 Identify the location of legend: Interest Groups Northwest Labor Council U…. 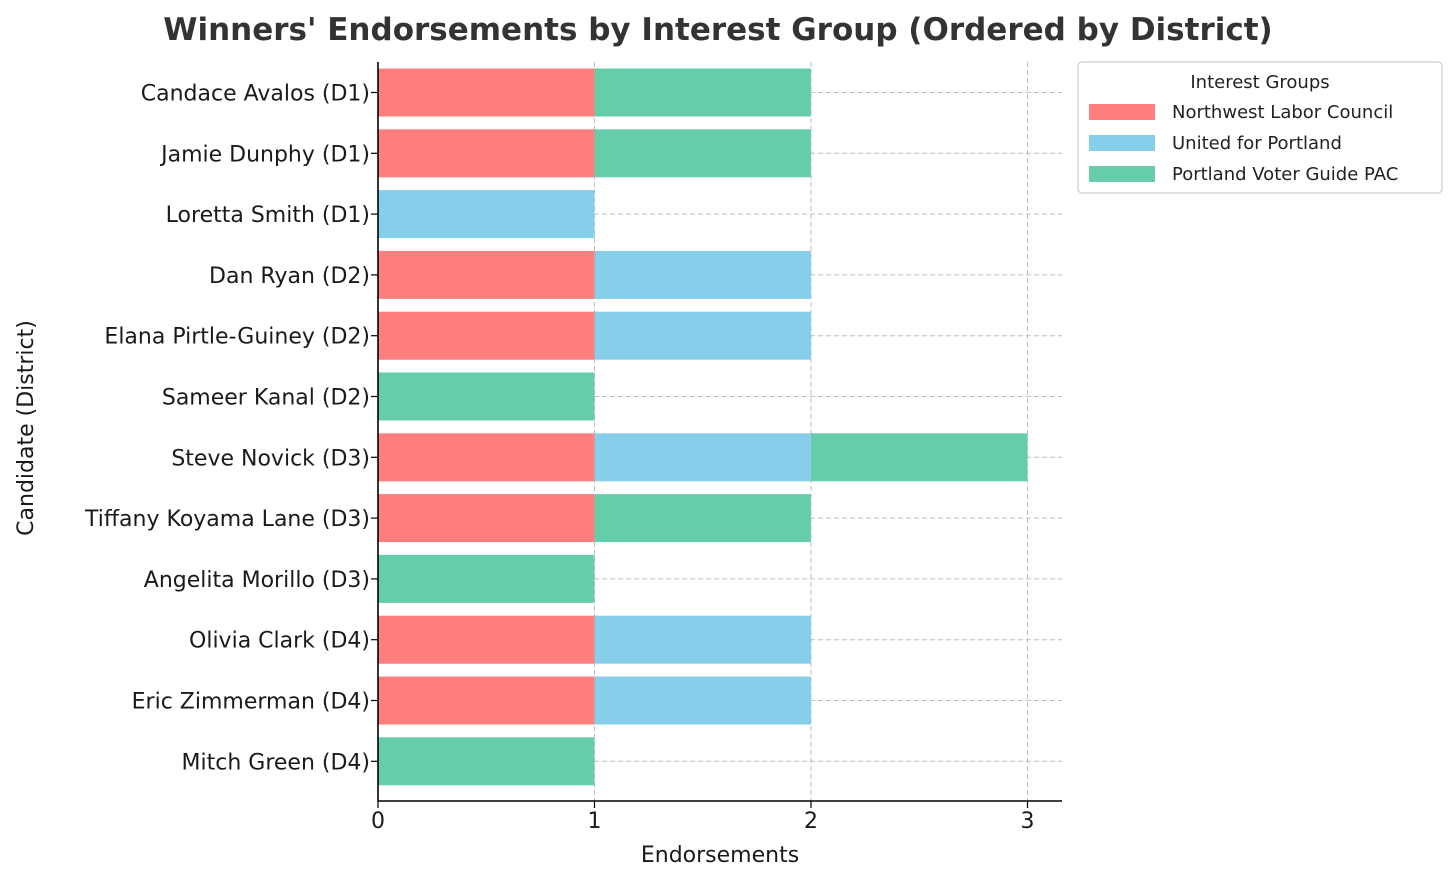
(1260, 127).